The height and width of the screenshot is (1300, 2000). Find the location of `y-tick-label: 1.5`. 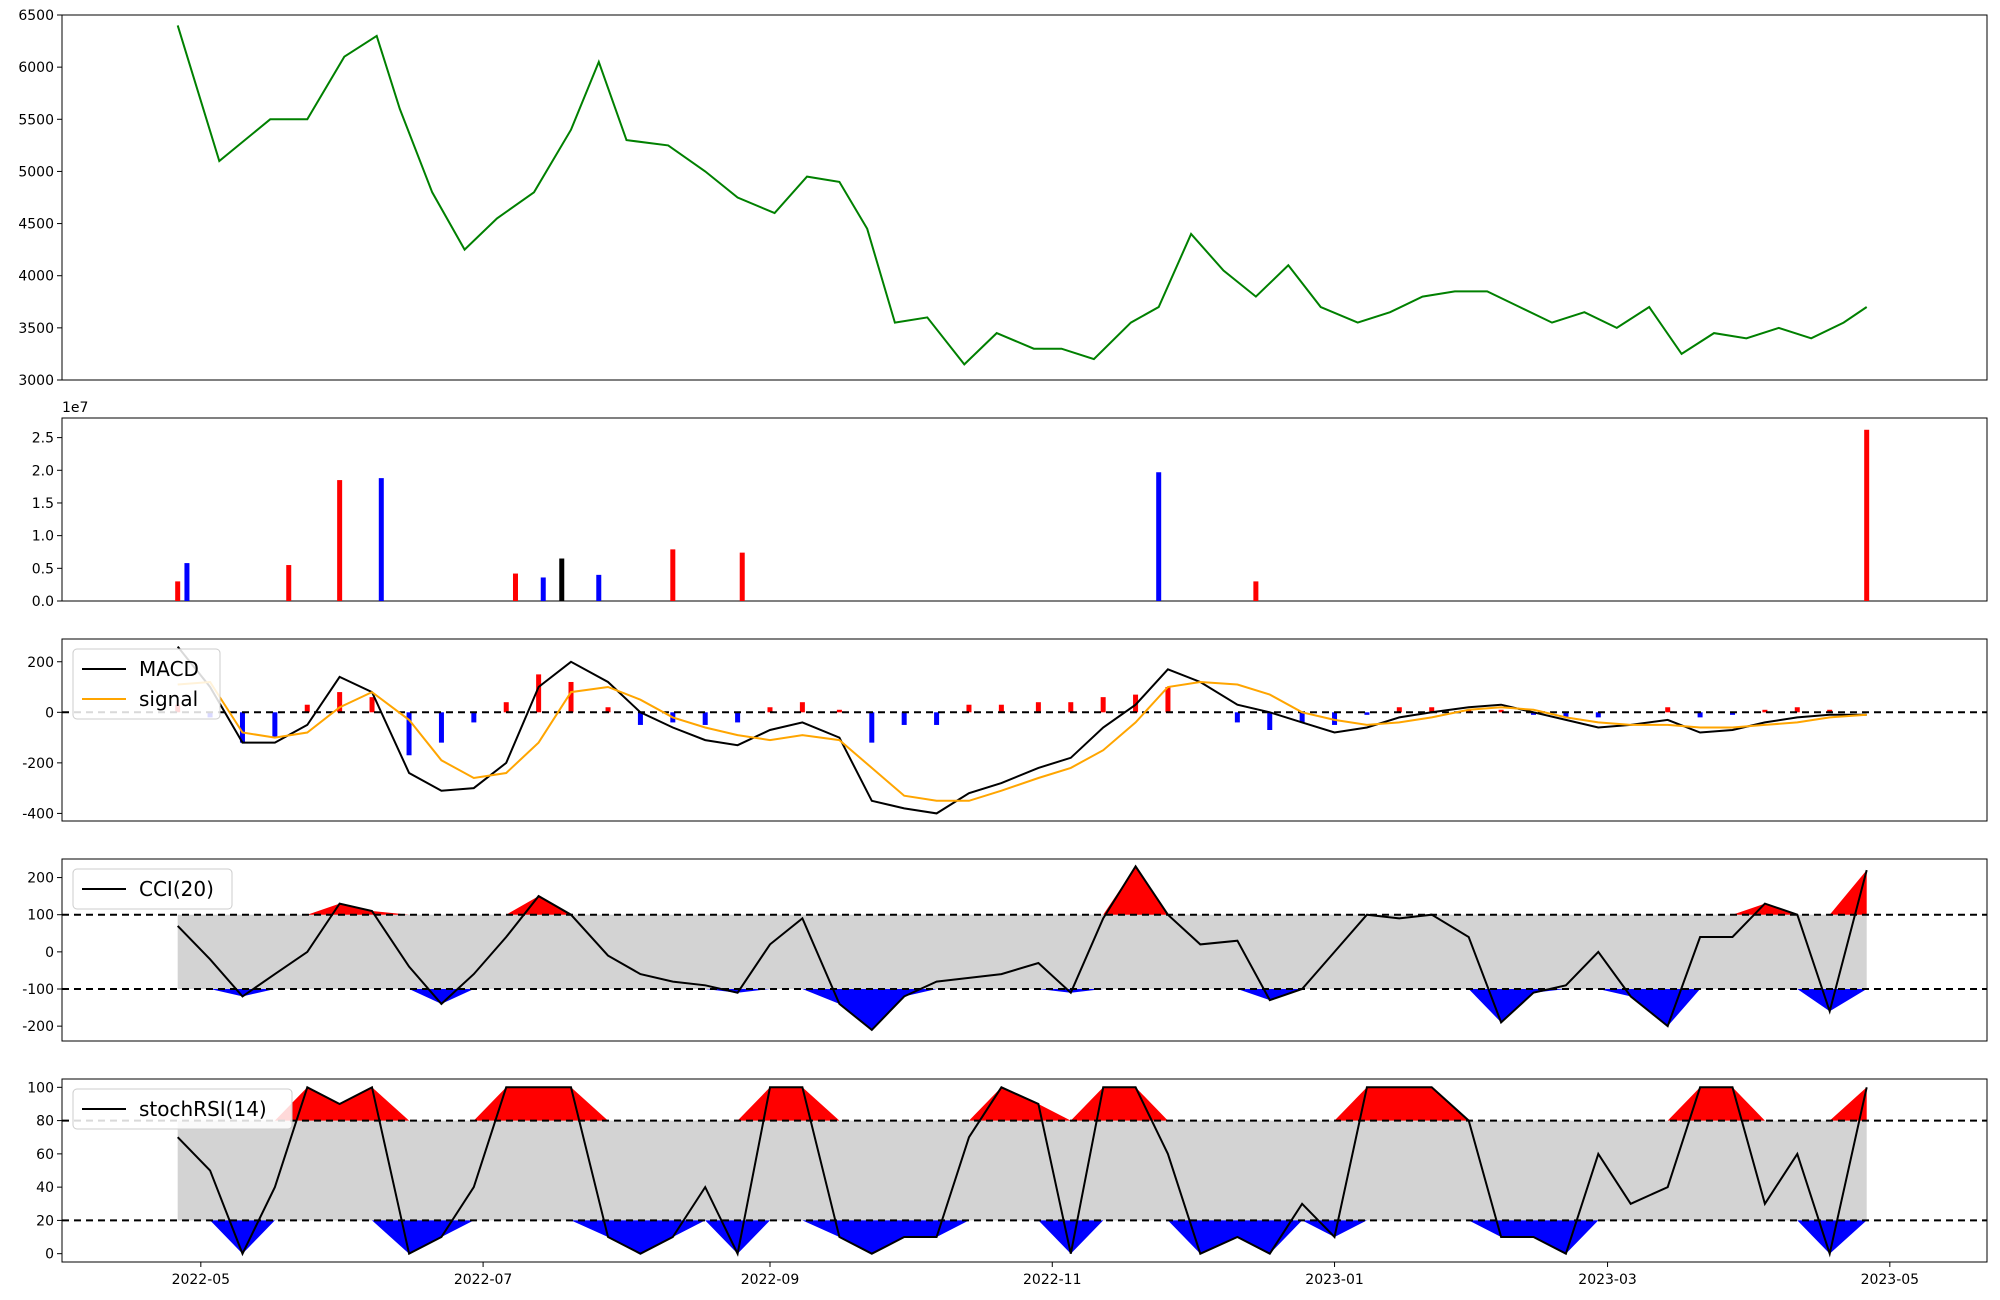

y-tick-label: 1.5 is located at coordinates (43, 504).